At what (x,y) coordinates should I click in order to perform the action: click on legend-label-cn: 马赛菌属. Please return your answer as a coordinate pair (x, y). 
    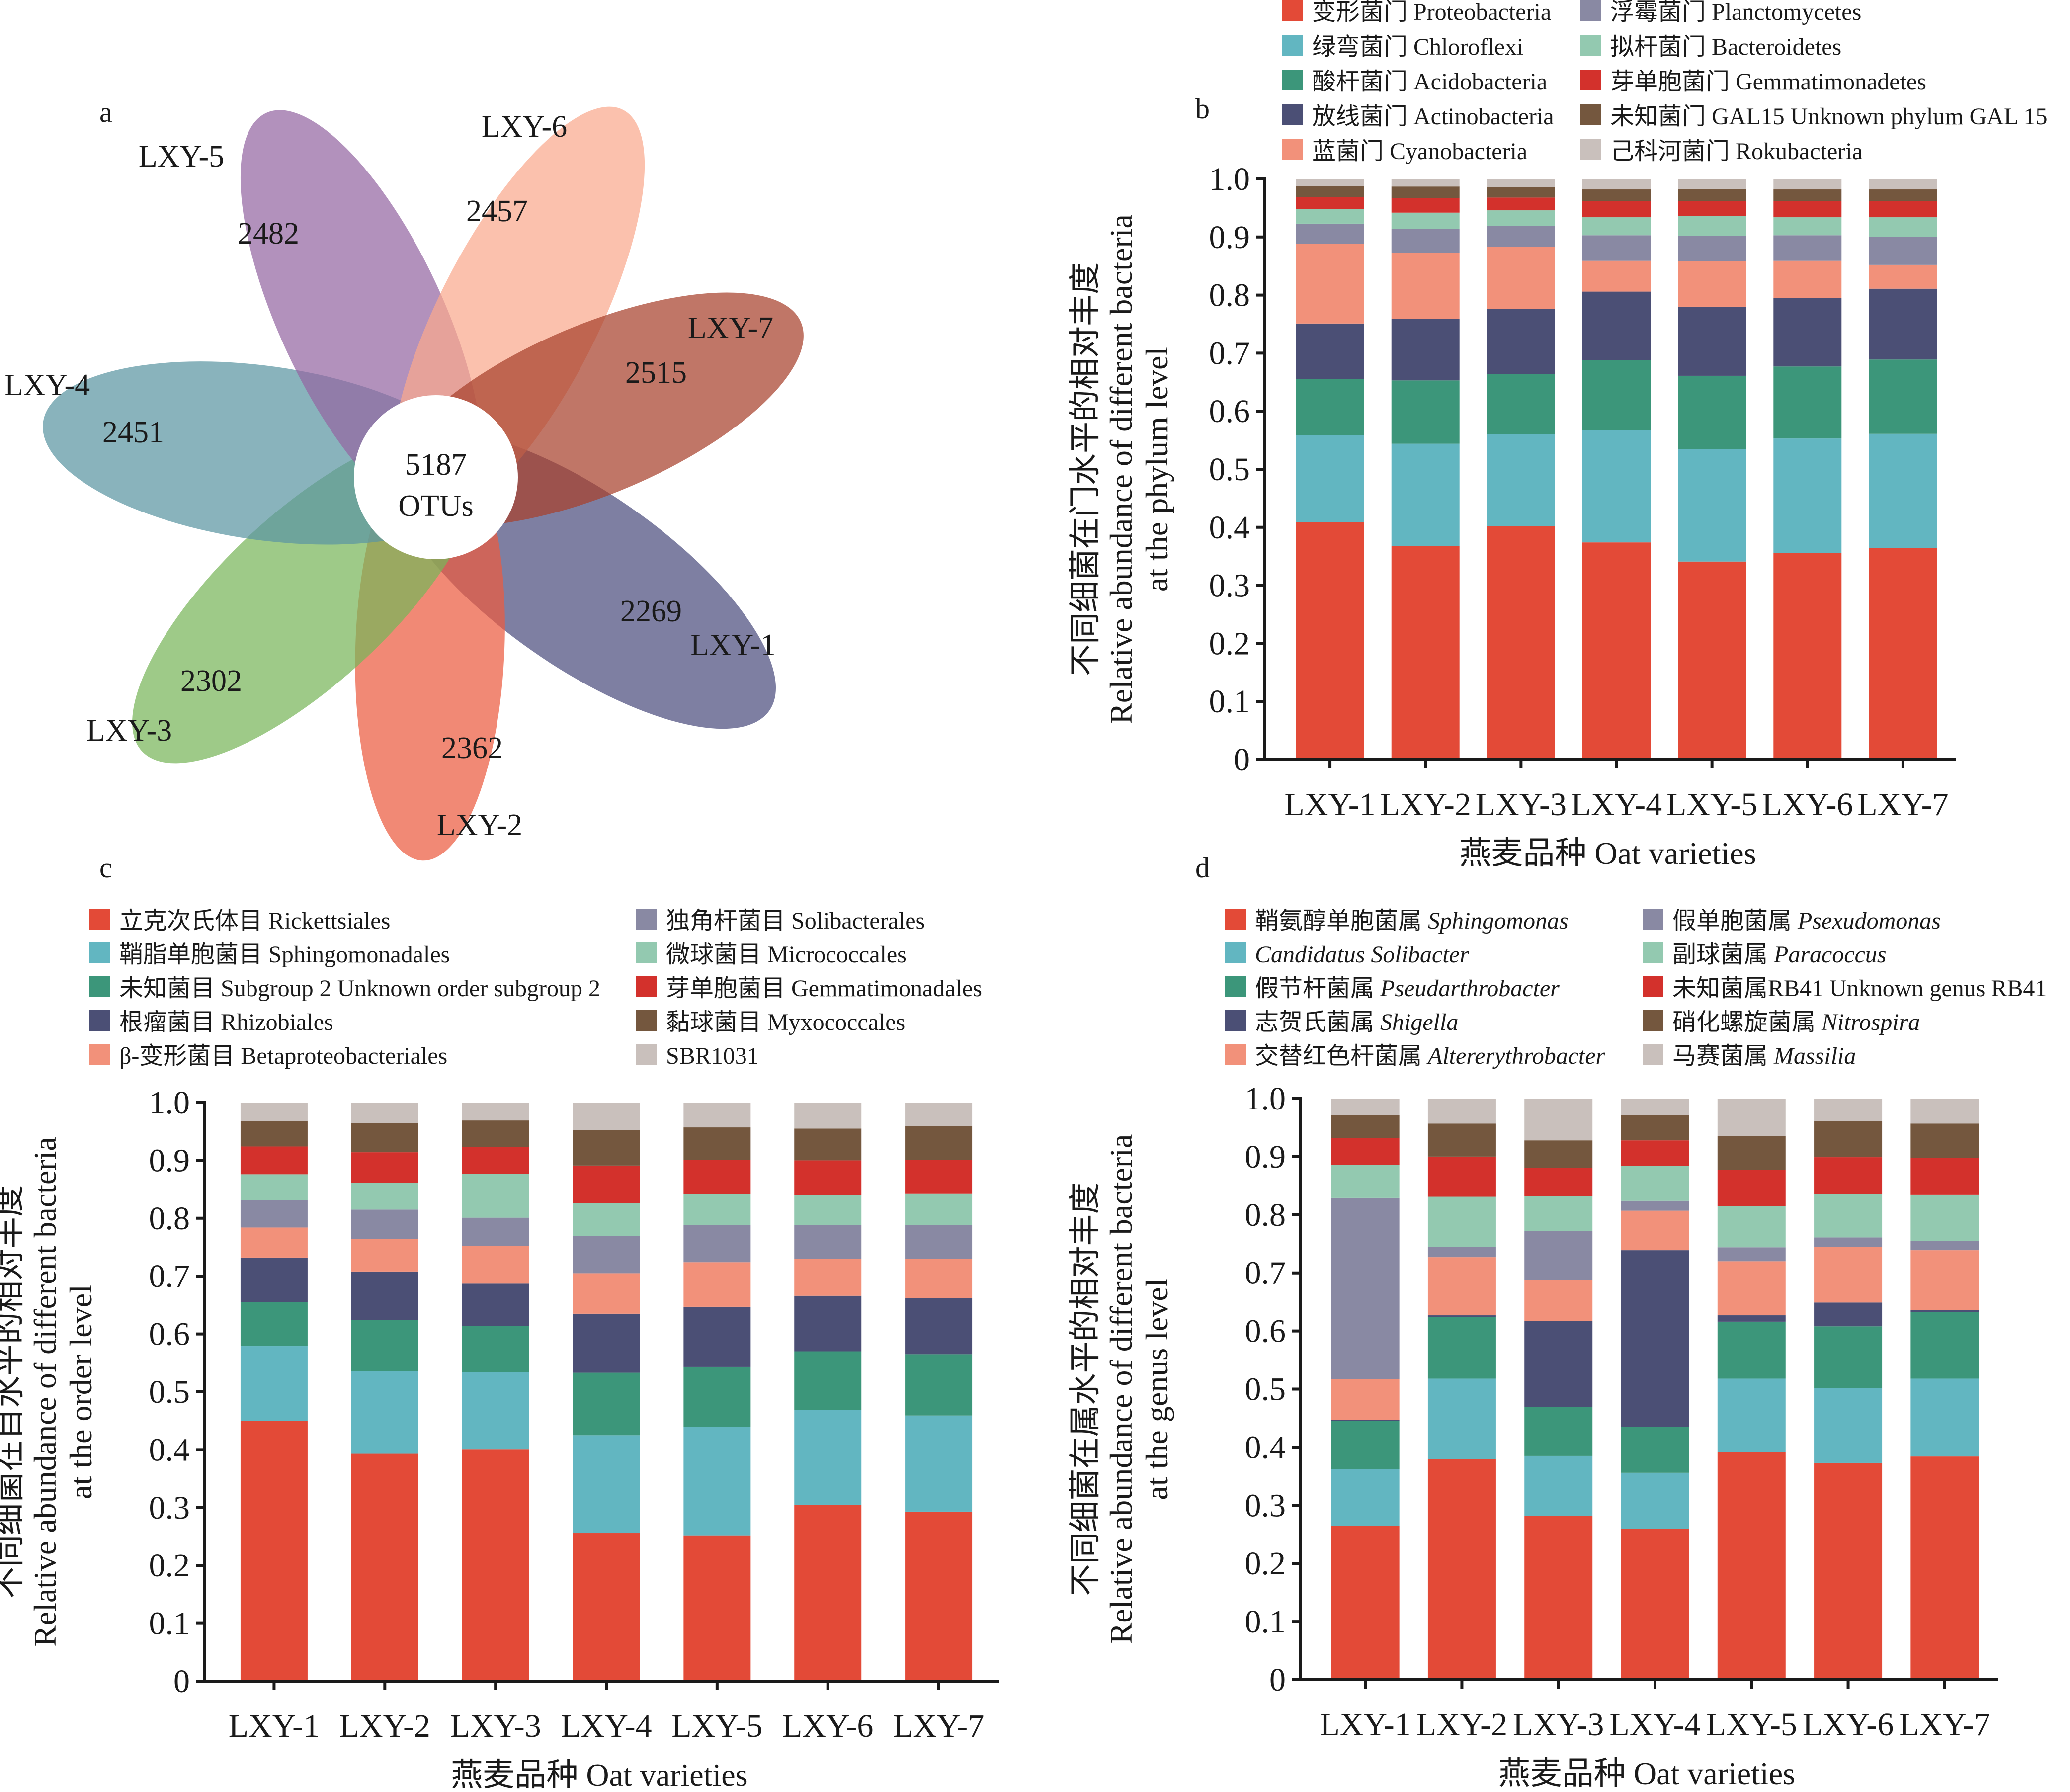
    Looking at the image, I should click on (1723, 1056).